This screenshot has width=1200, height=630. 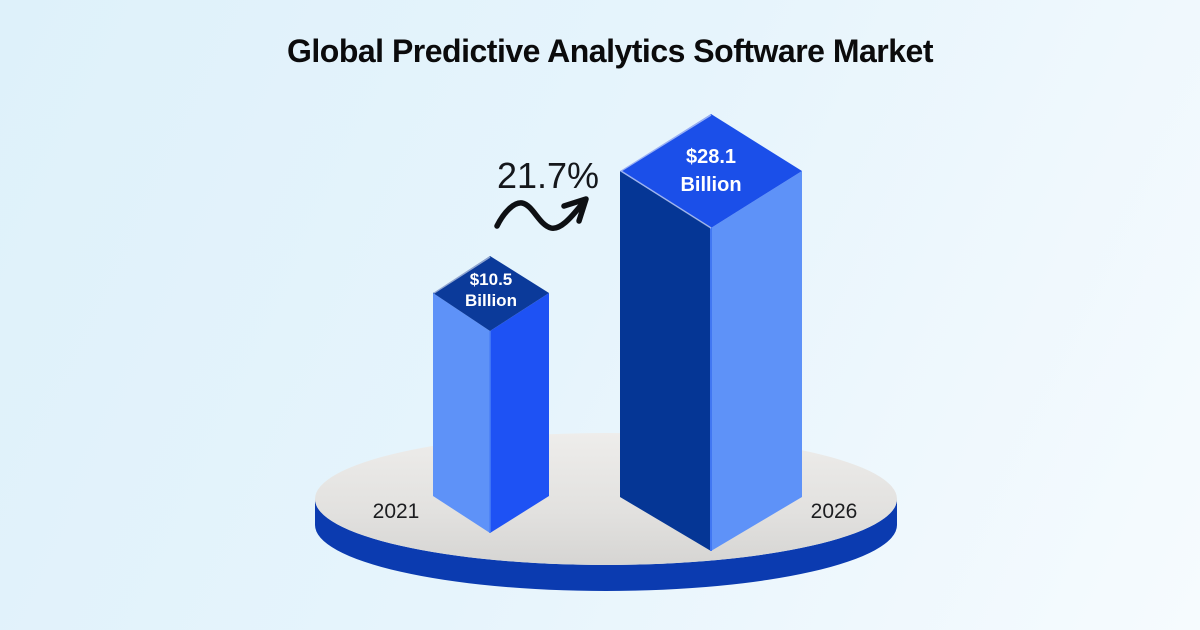 I want to click on bar-2021: $10.5 Billion, so click(x=491, y=394).